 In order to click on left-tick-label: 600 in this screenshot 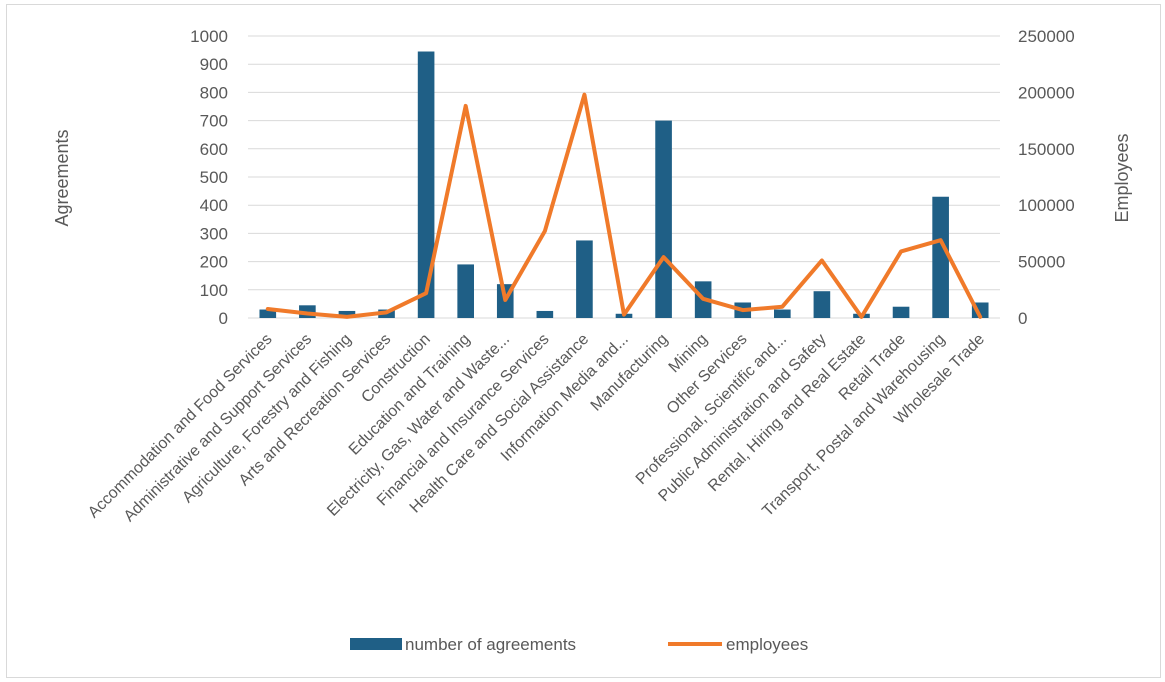, I will do `click(214, 149)`.